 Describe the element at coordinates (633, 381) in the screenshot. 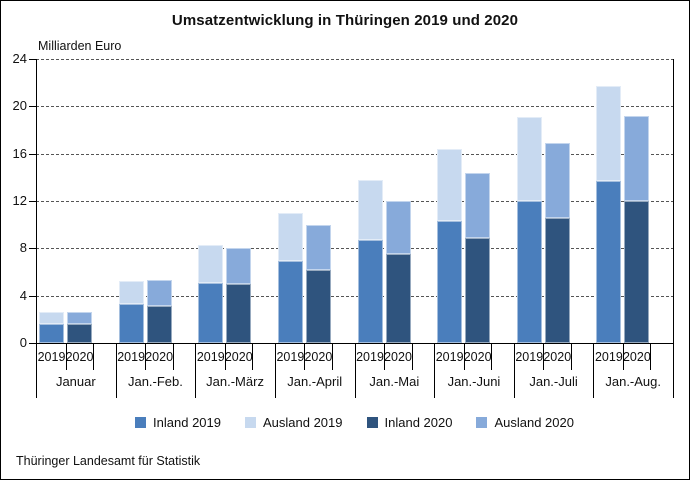

I see `x-group-label: Jan.-Aug.` at that location.